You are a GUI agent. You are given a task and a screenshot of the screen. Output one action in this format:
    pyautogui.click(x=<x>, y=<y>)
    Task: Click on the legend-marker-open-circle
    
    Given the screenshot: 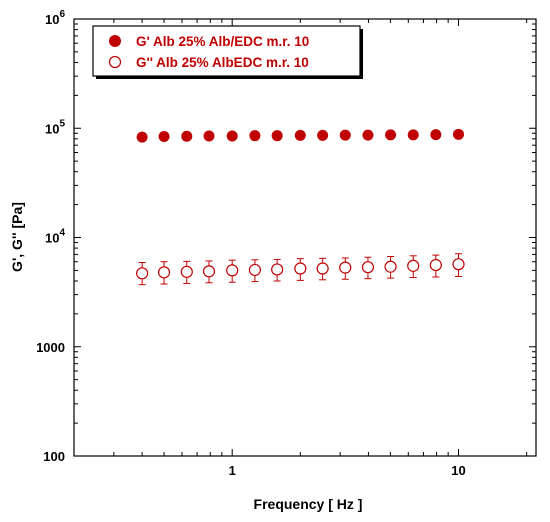 What is the action you would take?
    pyautogui.click(x=115, y=62)
    